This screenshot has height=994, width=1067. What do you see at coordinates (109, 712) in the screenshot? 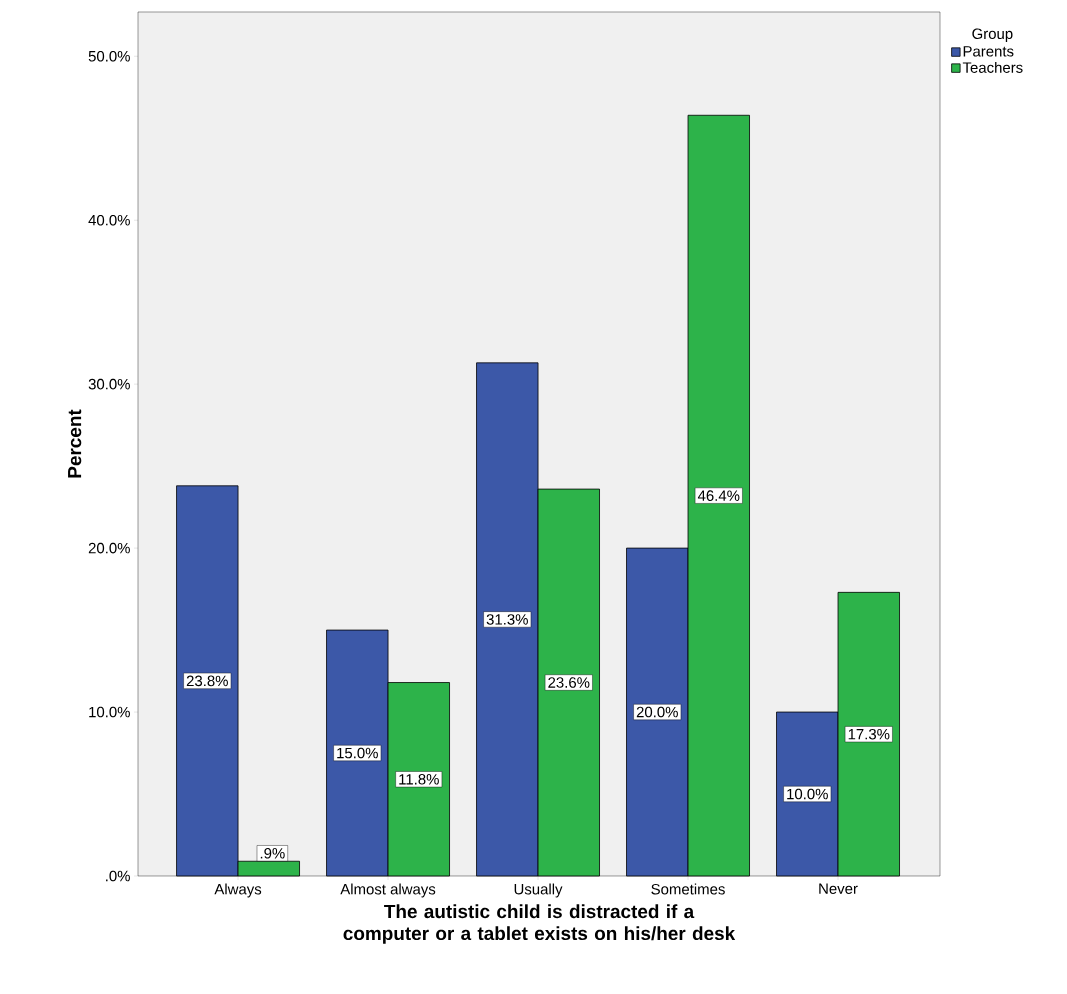
I see `y-tick-label: 10.0%` at bounding box center [109, 712].